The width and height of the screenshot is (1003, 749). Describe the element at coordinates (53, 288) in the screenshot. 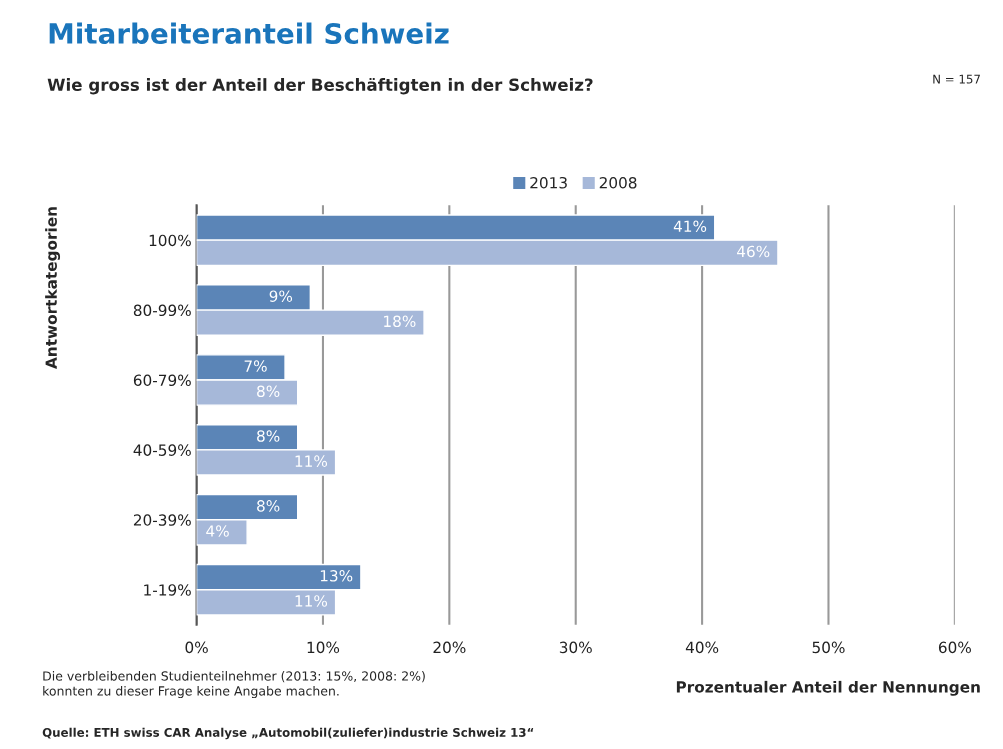

I see `y-axis-title: Antwortkategorien` at that location.